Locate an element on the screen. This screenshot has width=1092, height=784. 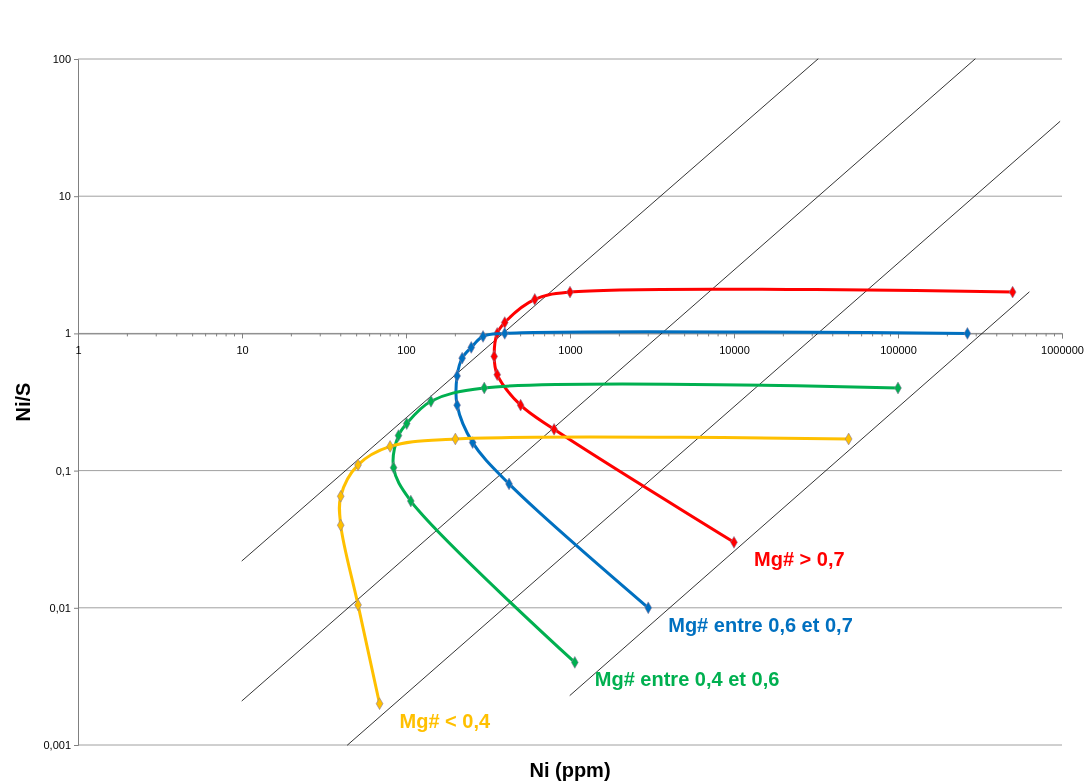
series-label: Mg# > 0,7 is located at coordinates (799, 559).